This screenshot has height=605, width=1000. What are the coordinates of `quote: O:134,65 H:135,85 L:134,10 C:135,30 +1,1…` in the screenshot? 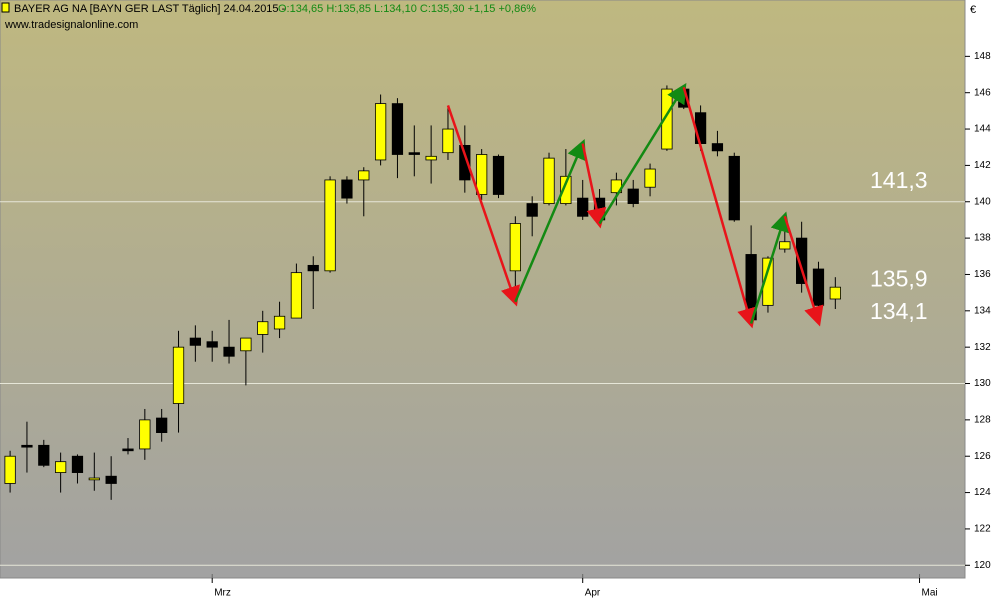 It's located at (407, 9).